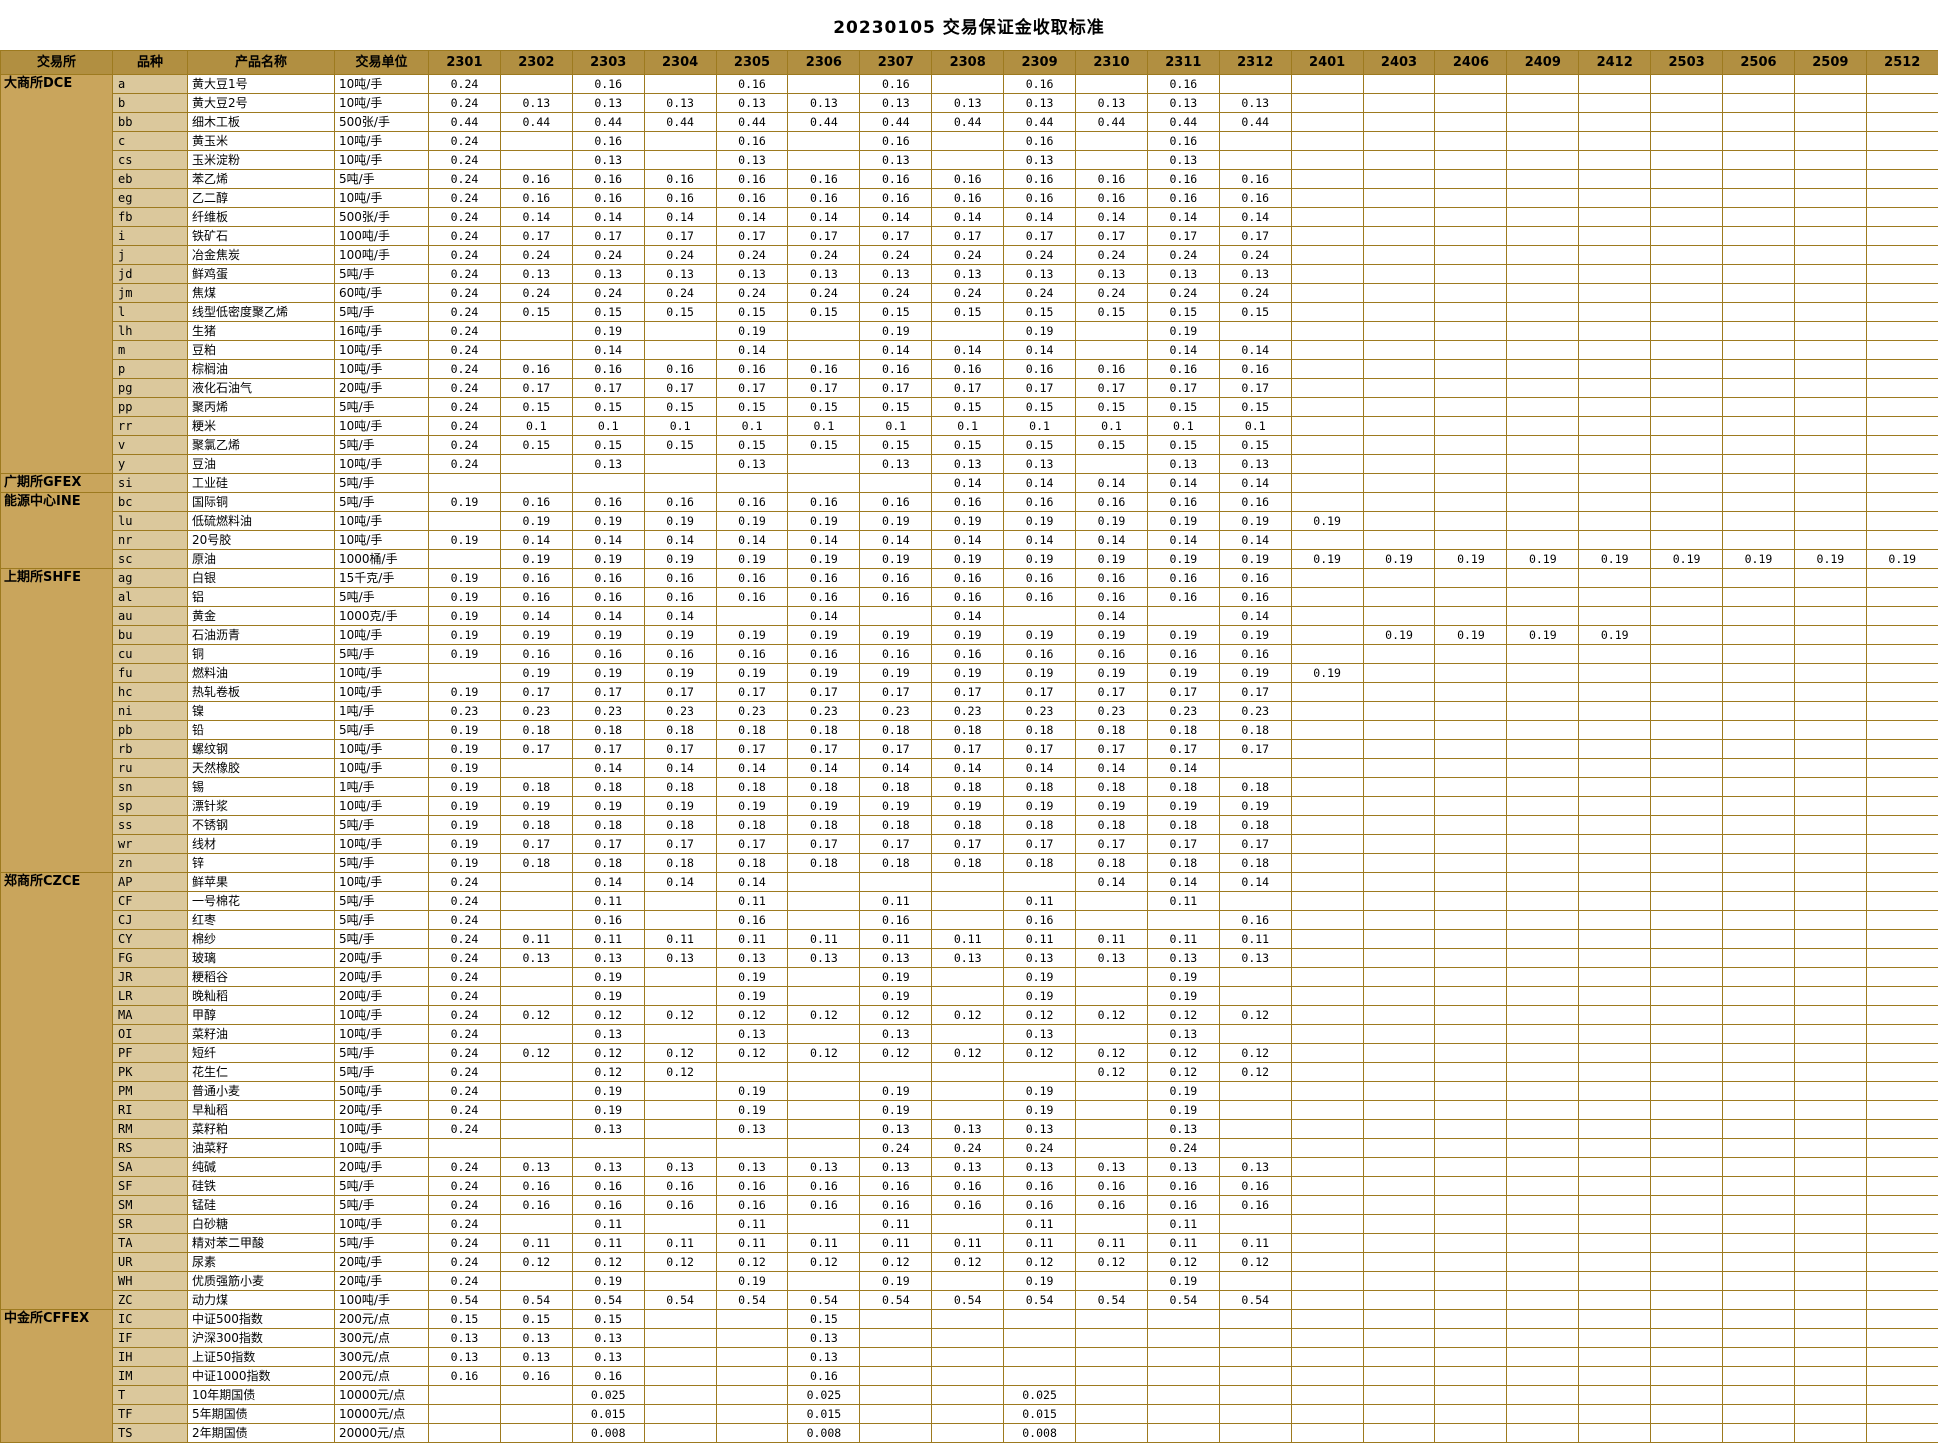 The image size is (1938, 1443). I want to click on variety-code-cell: al, so click(150, 597).